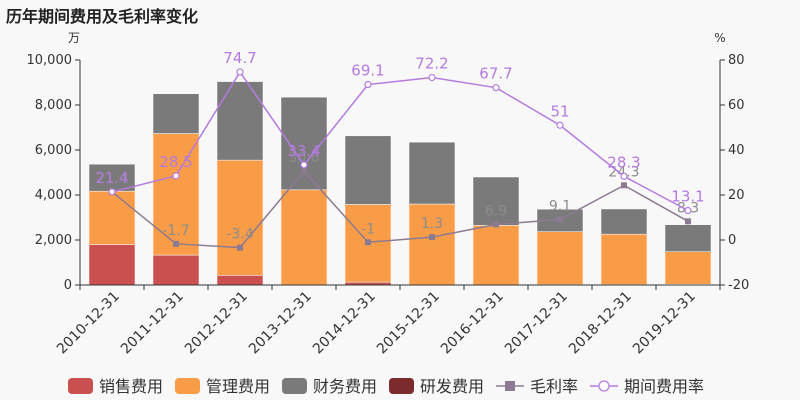  I want to click on left-tick-label: 4,000, so click(53, 195).